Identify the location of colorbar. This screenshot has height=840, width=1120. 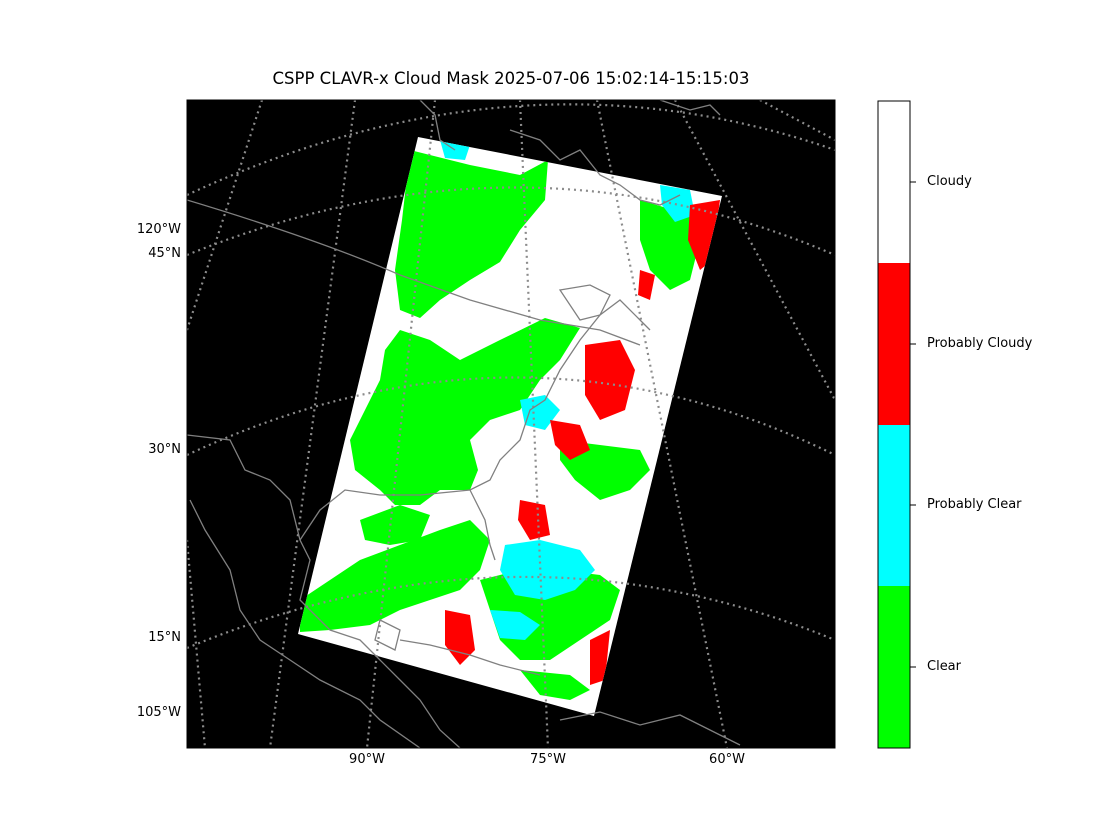
(896, 424).